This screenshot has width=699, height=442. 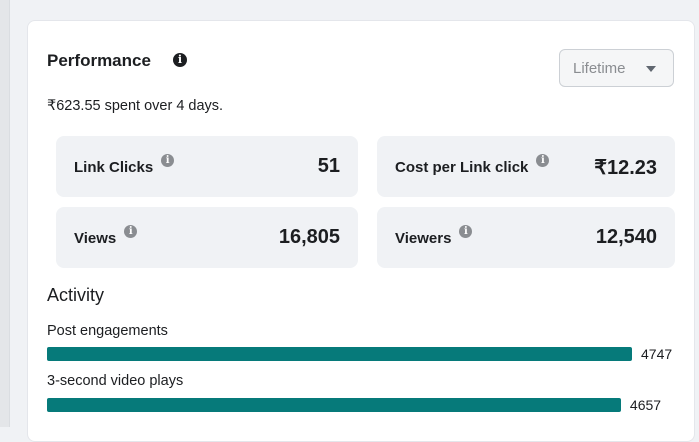 I want to click on metric-cost-per-link-click: Cost per Link click i ₹12.23, so click(x=526, y=166).